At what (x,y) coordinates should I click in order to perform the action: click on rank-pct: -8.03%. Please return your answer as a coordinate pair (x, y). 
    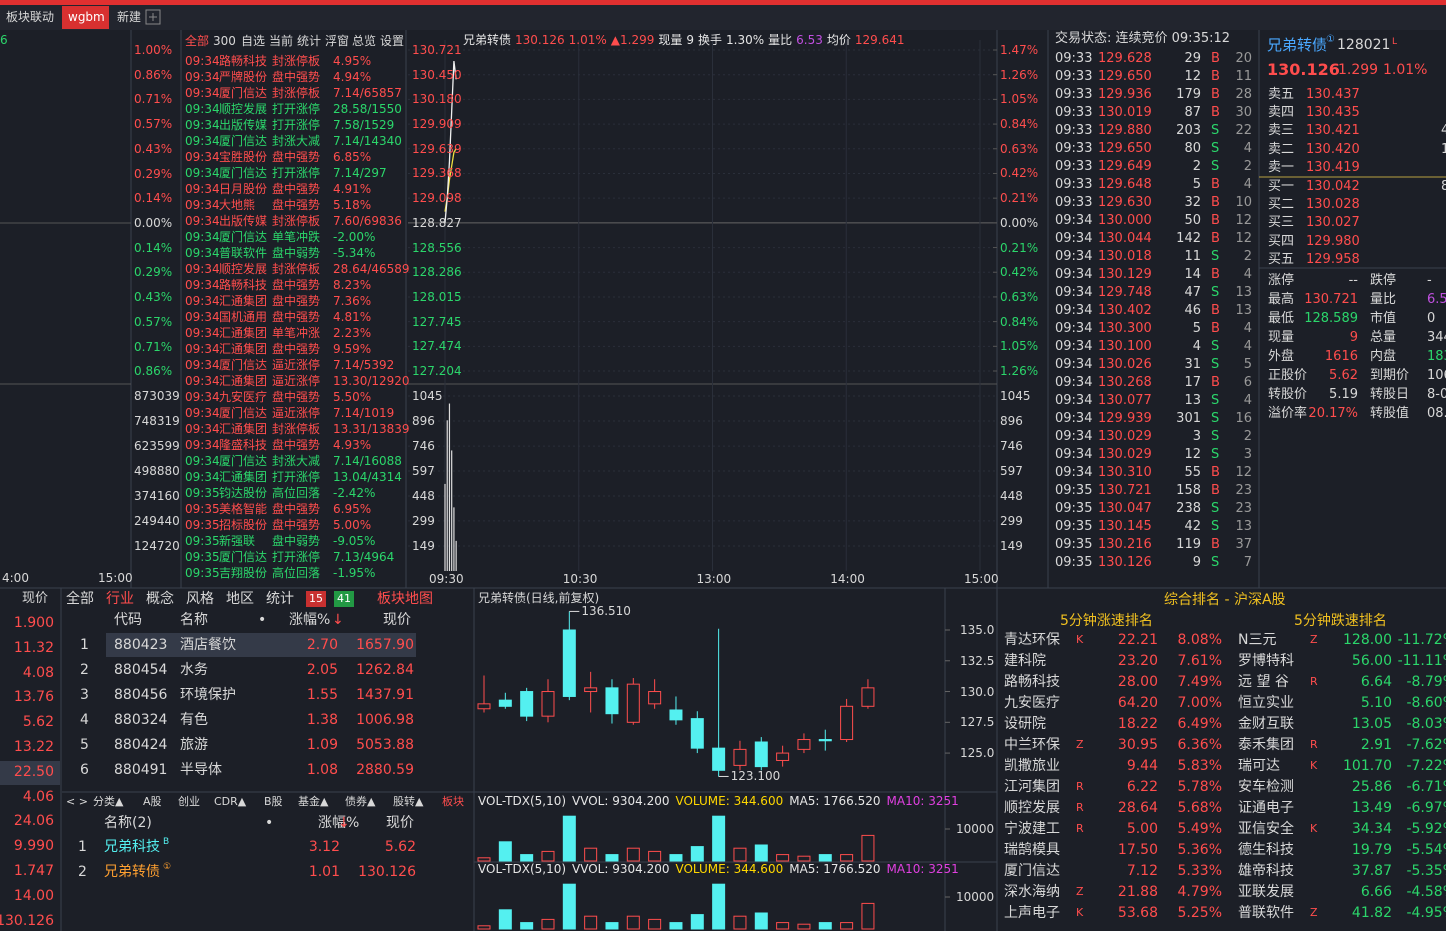
    Looking at the image, I should click on (1426, 724).